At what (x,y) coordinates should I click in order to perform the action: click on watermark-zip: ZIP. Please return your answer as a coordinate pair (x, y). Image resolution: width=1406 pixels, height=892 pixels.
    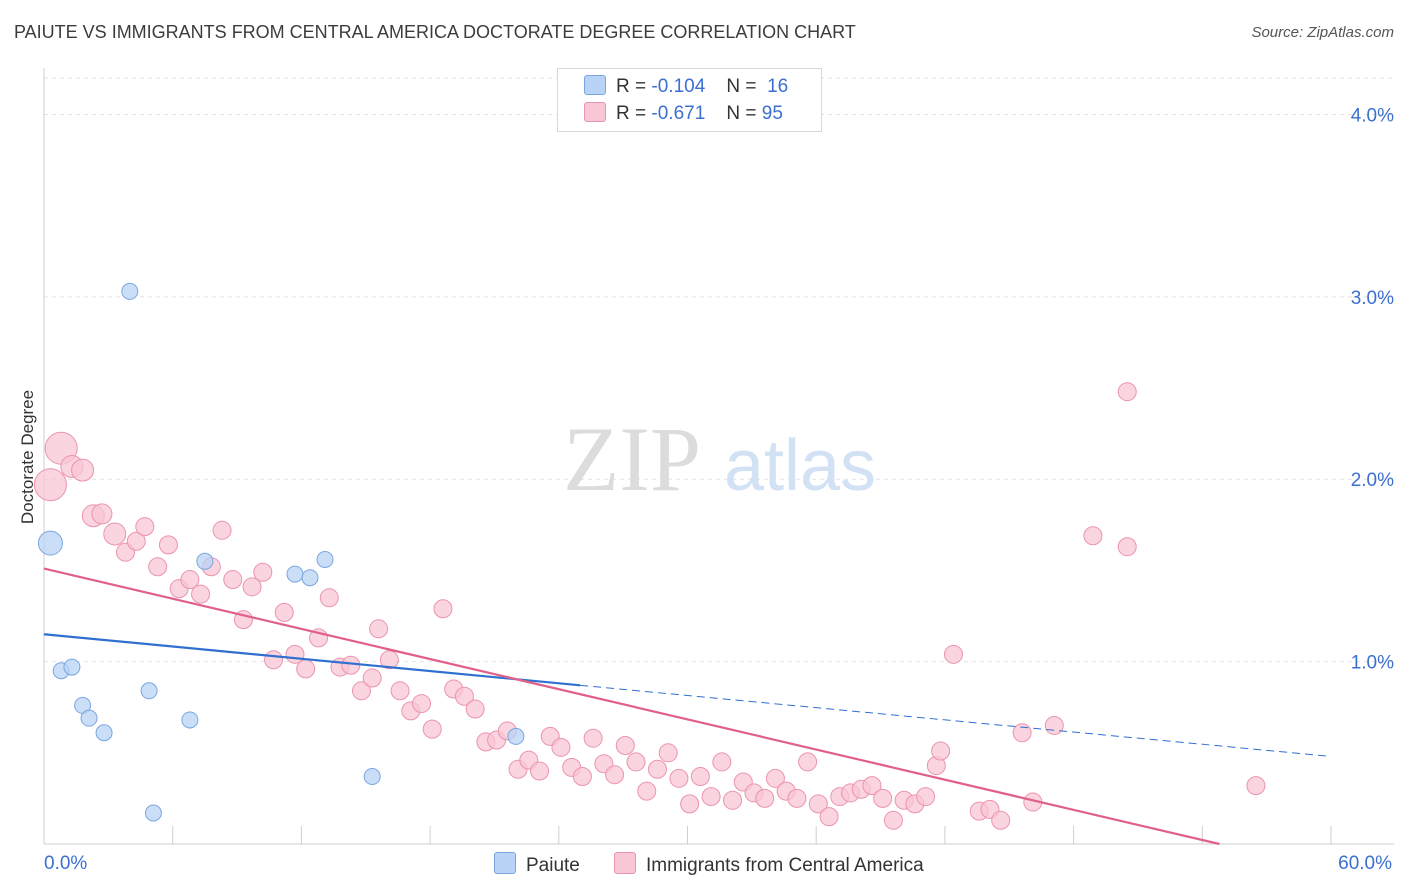
    Looking at the image, I should click on (632, 459).